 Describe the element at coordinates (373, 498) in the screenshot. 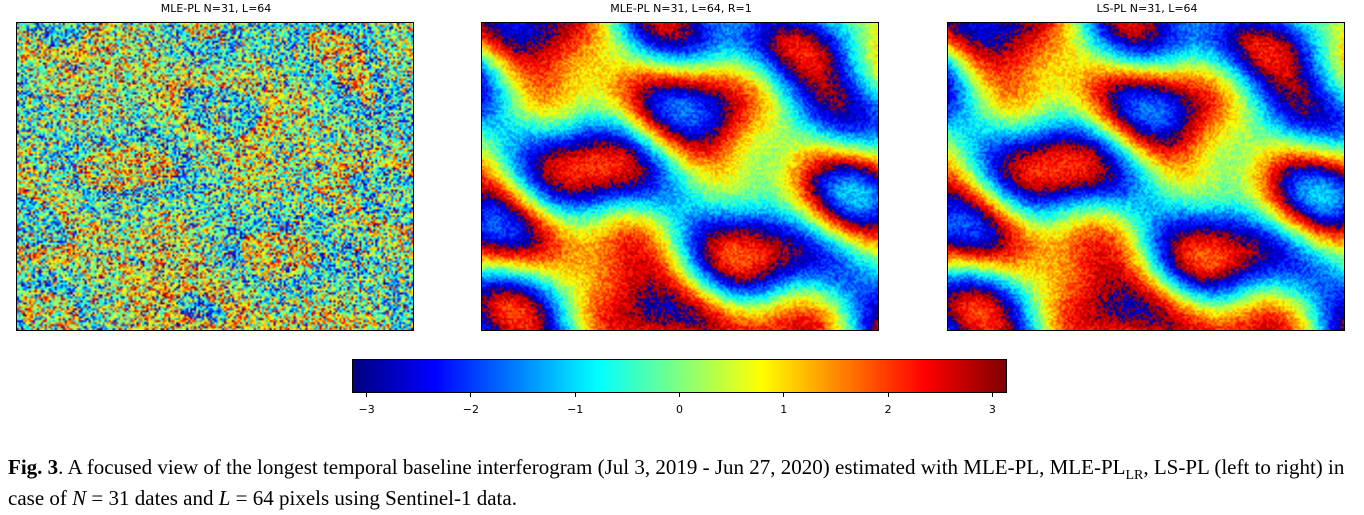

I see `caption-text-4: = 64 pixels using Sentinel-1 data.` at that location.